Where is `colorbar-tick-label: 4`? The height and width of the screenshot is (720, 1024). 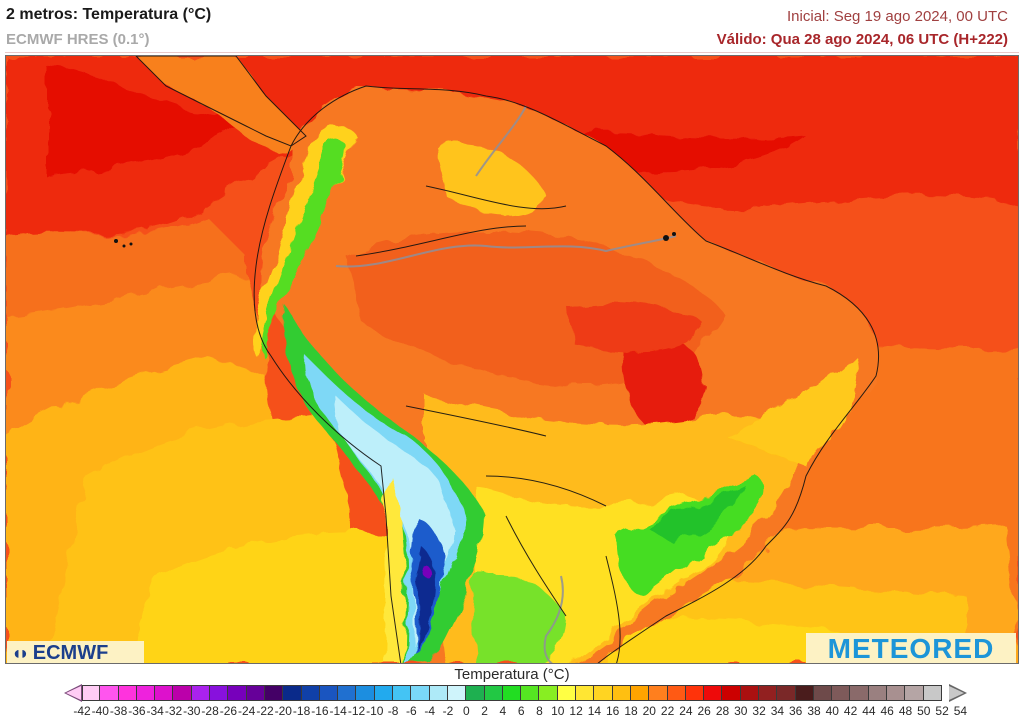
colorbar-tick-label: 4 is located at coordinates (503, 711).